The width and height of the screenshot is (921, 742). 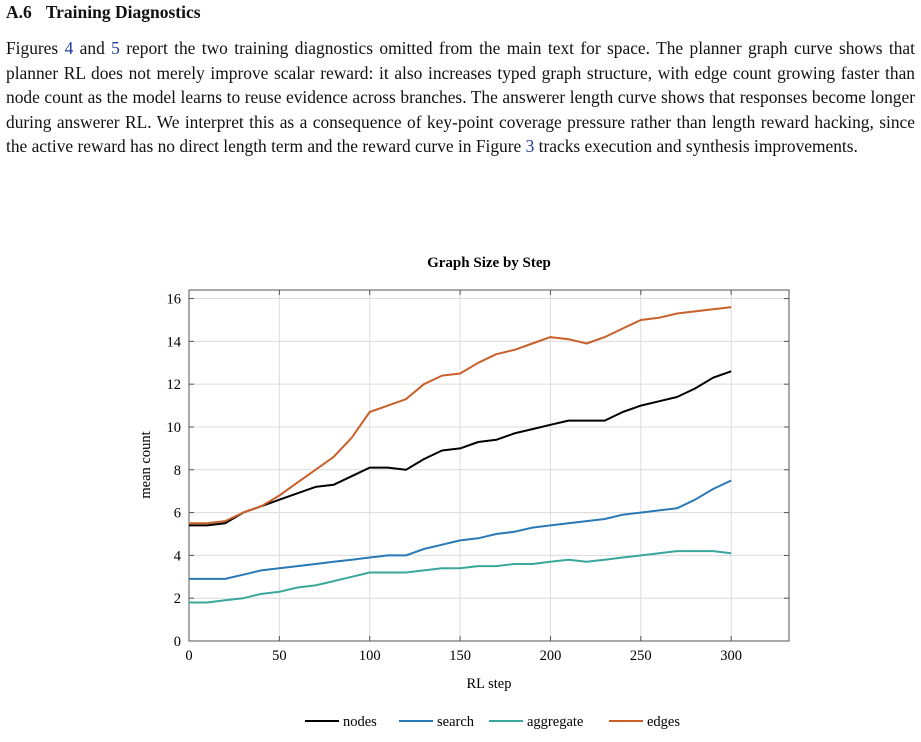 I want to click on x-tick-label: 50, so click(x=279, y=656).